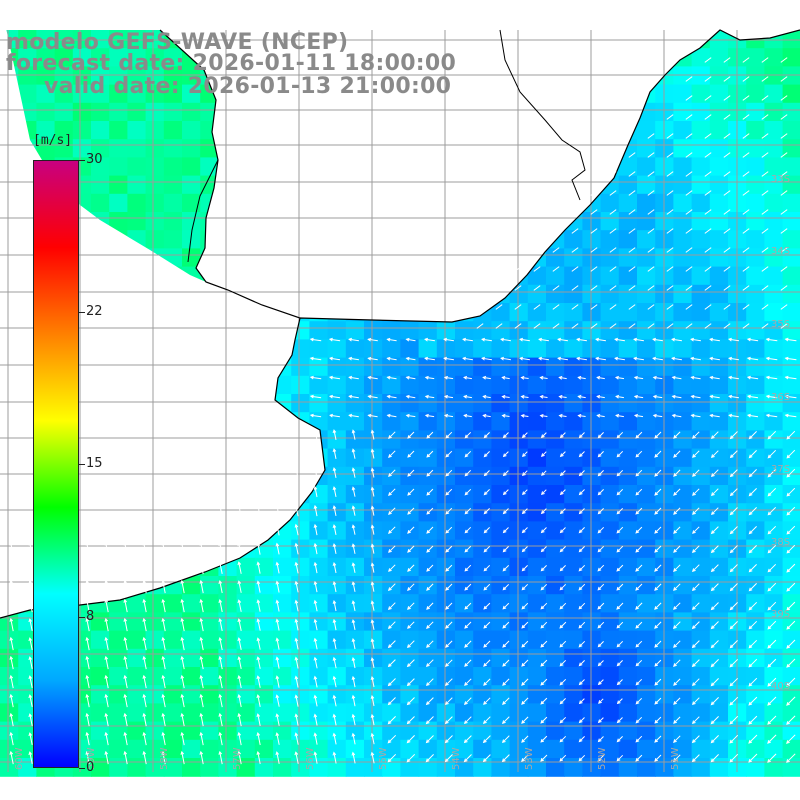  What do you see at coordinates (82, 617) in the screenshot?
I see `colorbar-tick-mark` at bounding box center [82, 617].